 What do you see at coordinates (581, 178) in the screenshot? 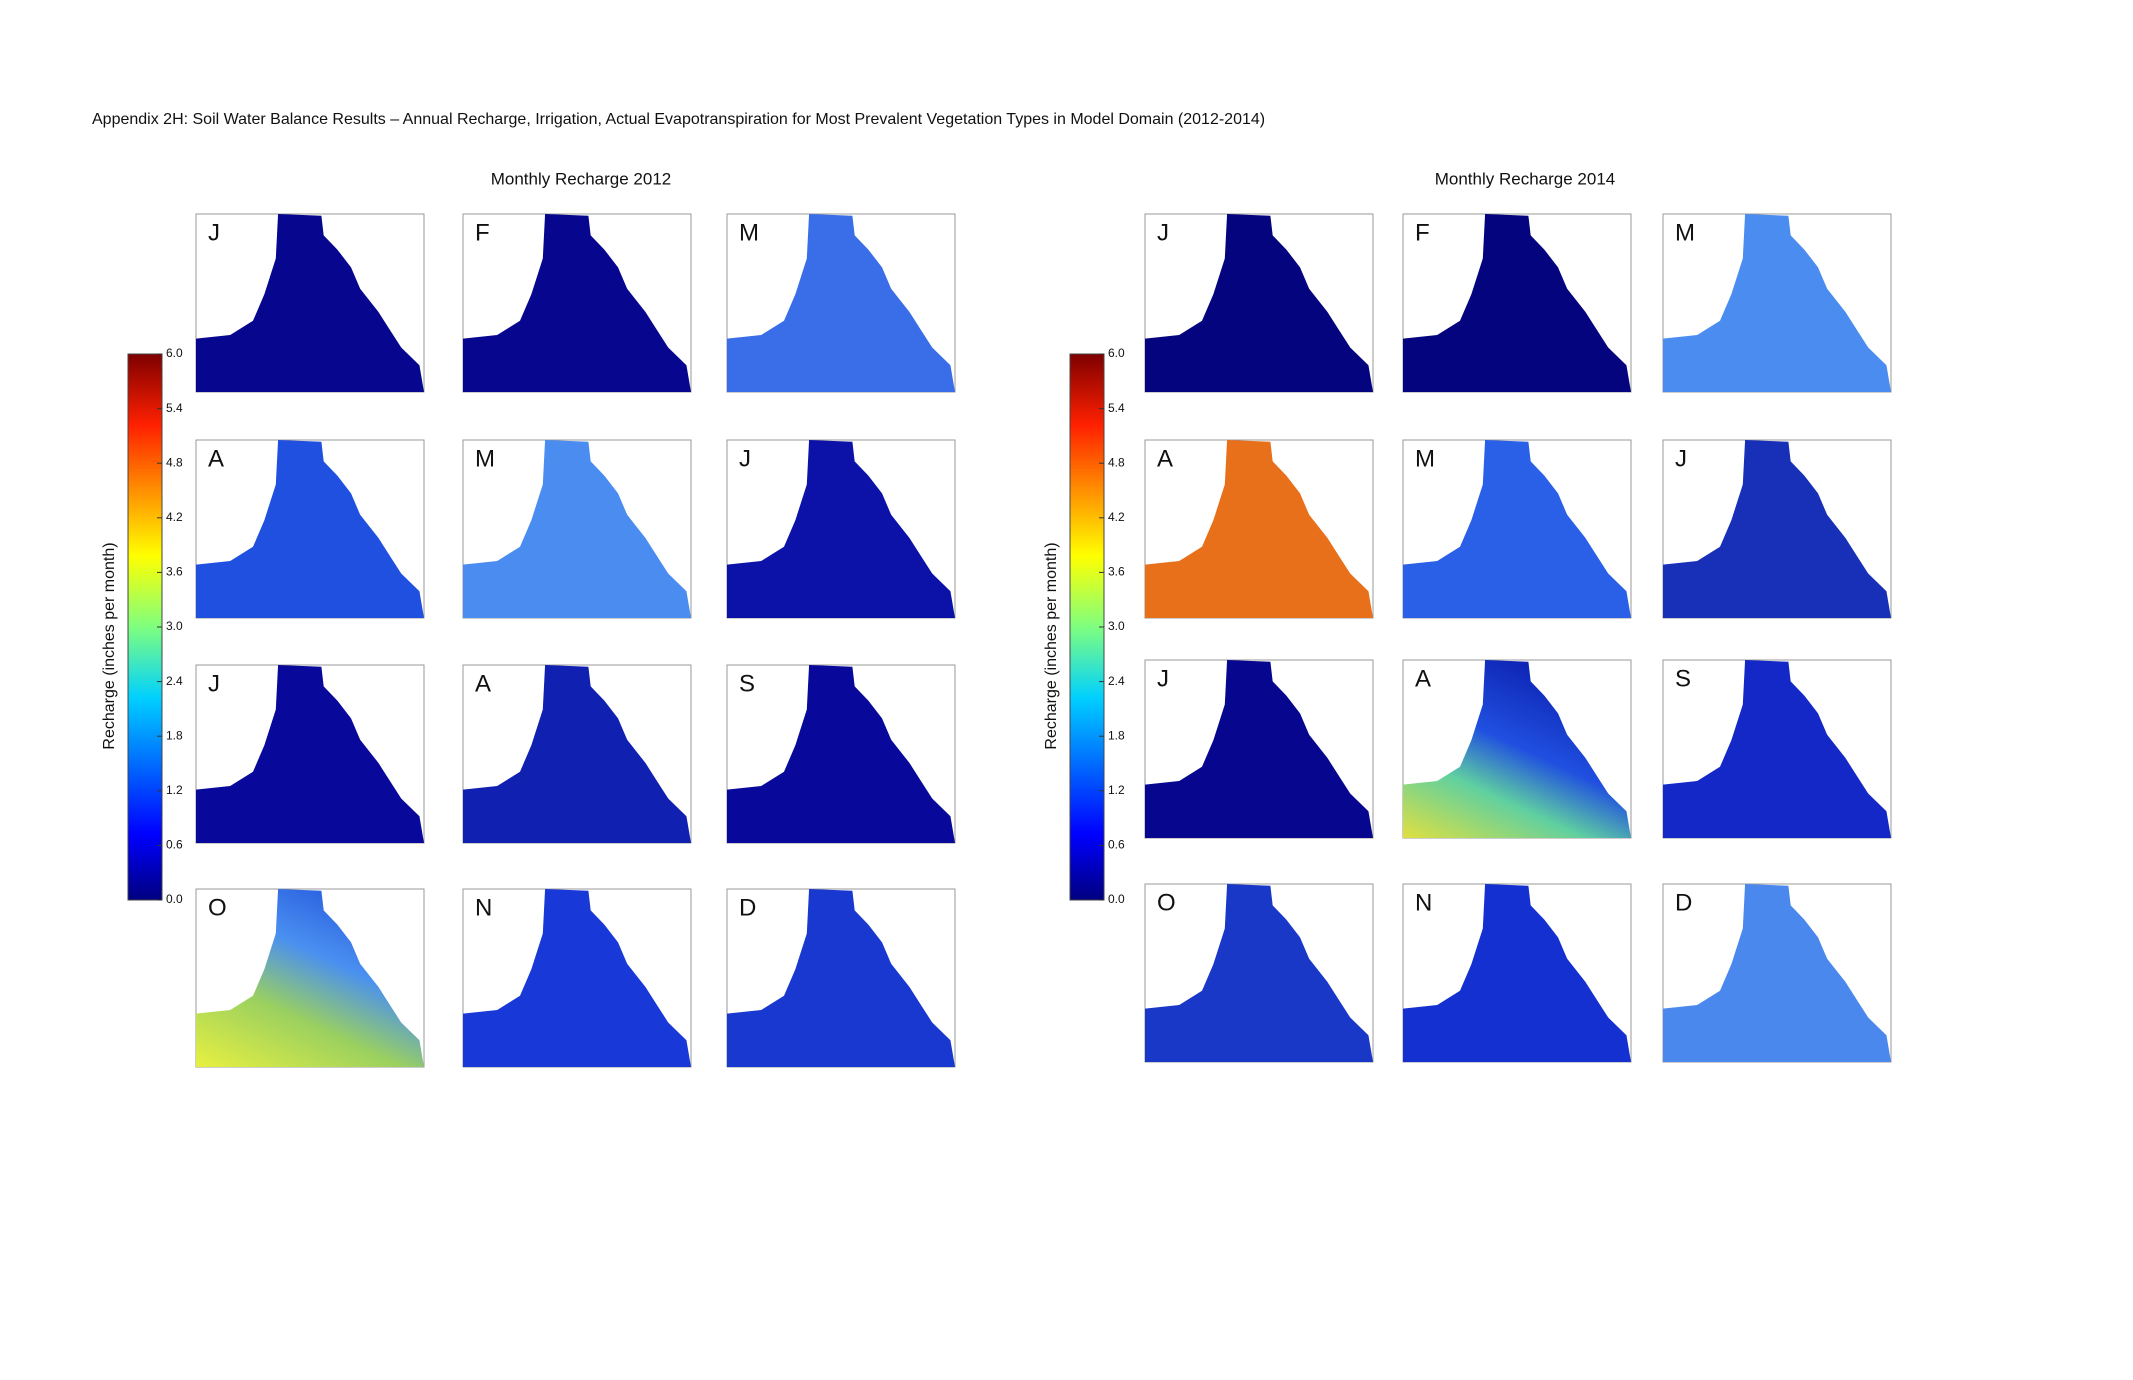
I see `group-heading: Monthly Recharge 2012` at bounding box center [581, 178].